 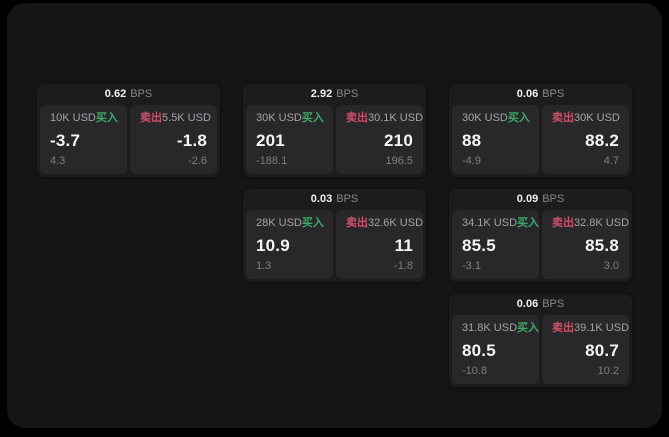 I want to click on sell-size: 32.8K USD, so click(x=602, y=223).